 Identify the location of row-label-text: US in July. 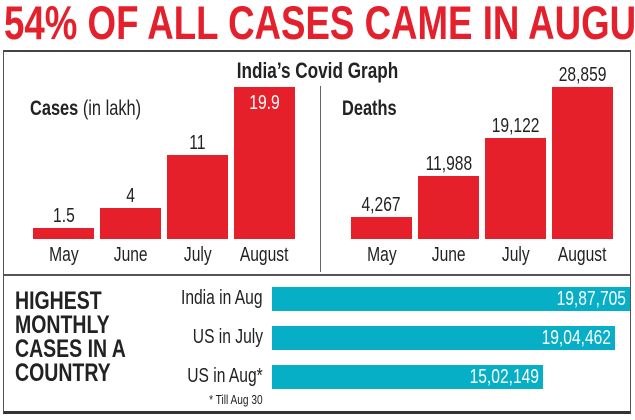
(227, 337).